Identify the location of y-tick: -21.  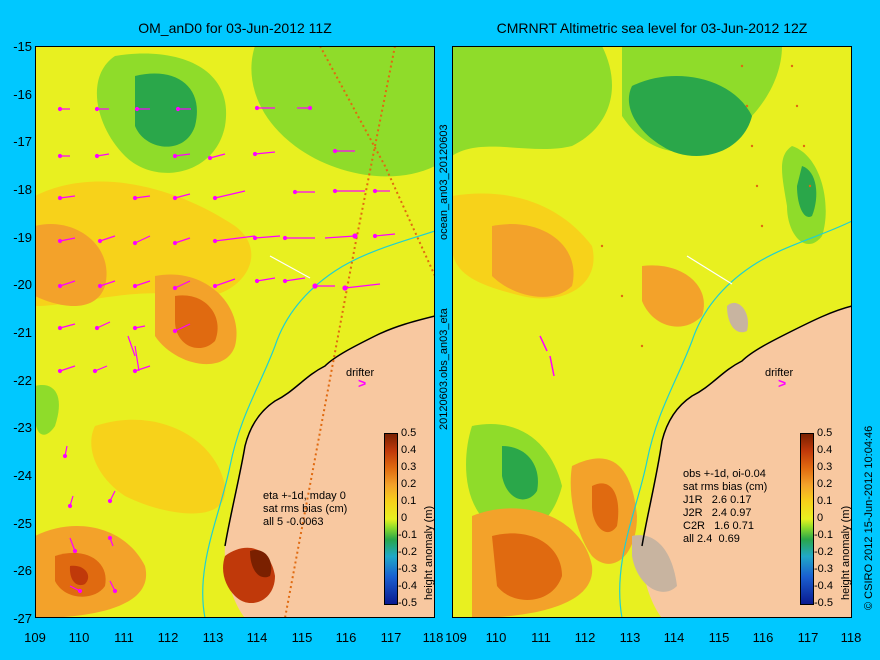
(22, 332).